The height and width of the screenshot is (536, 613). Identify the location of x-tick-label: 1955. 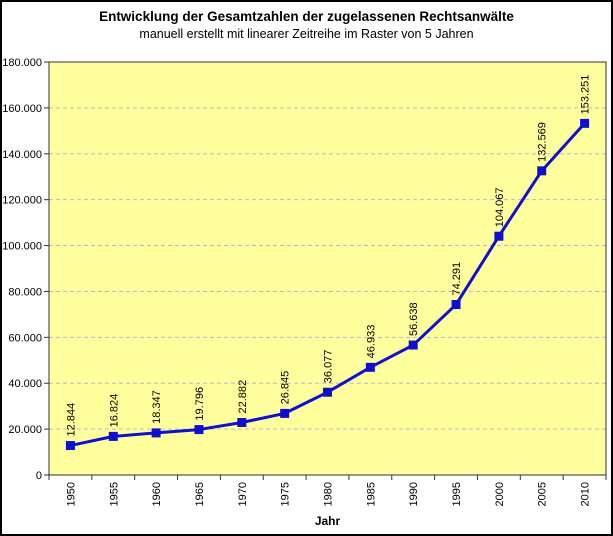
(114, 494).